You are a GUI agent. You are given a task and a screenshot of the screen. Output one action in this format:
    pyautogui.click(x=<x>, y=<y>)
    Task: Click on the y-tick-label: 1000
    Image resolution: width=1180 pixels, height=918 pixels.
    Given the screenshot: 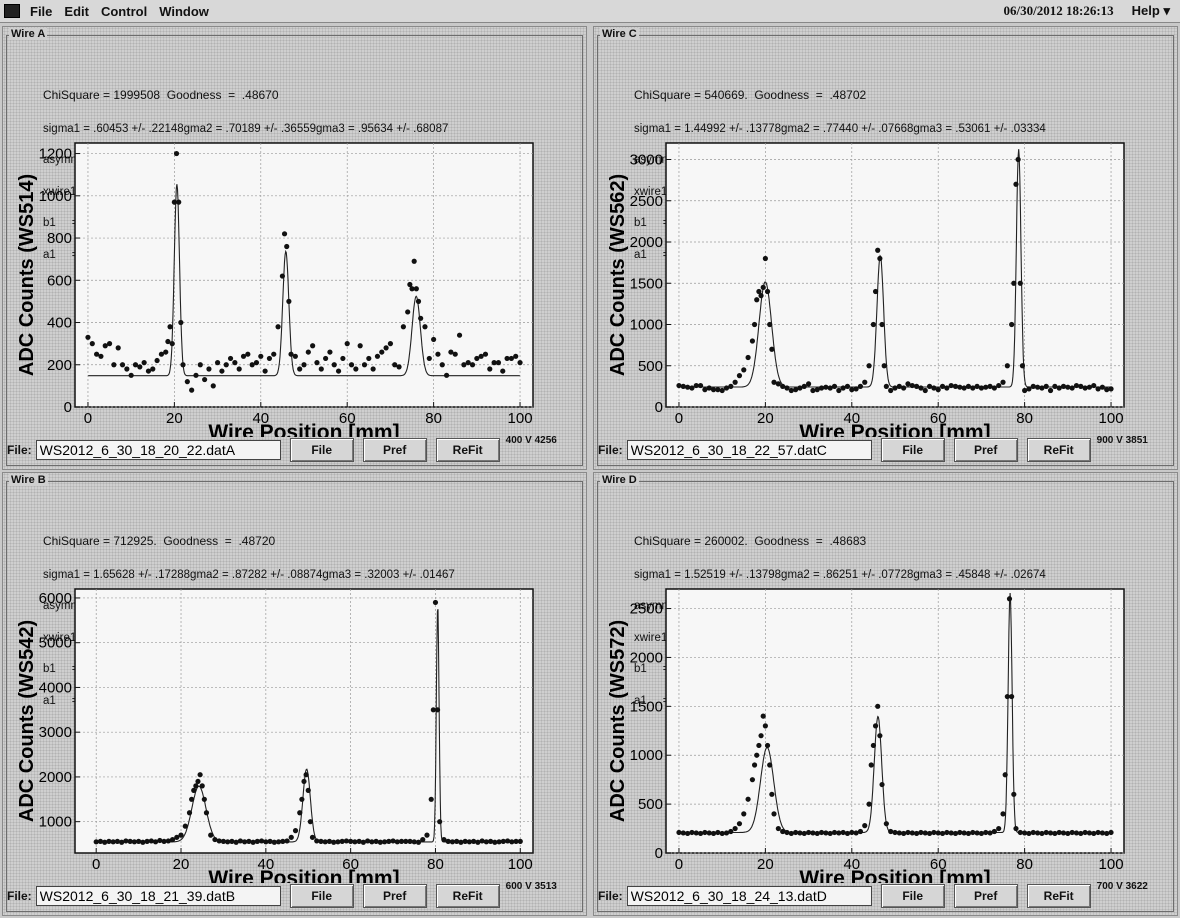 What is the action you would take?
    pyautogui.click(x=646, y=755)
    